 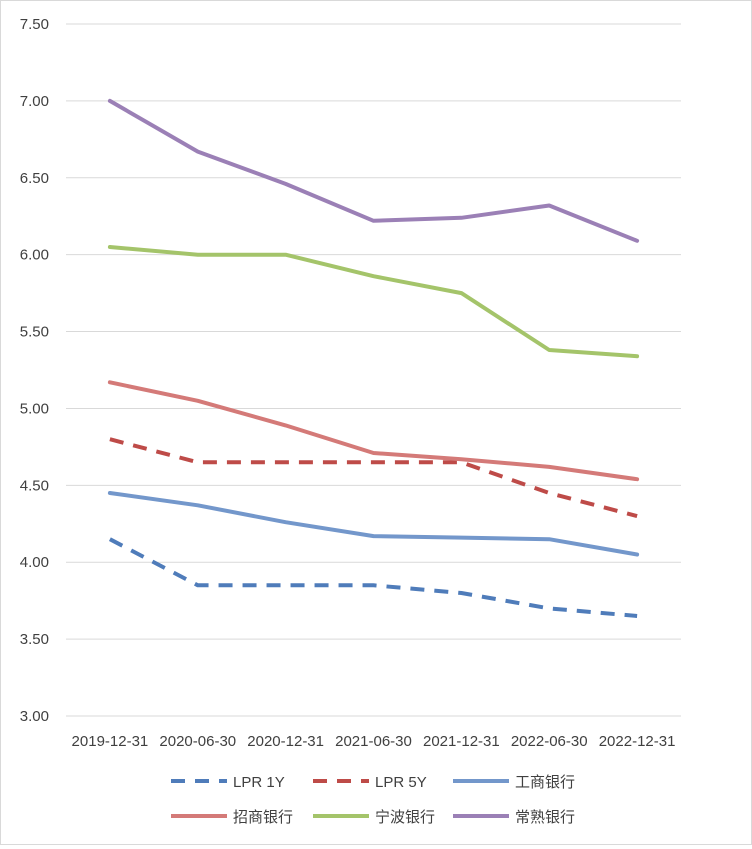 What do you see at coordinates (34, 24) in the screenshot?
I see `y-tick-label: 7.50` at bounding box center [34, 24].